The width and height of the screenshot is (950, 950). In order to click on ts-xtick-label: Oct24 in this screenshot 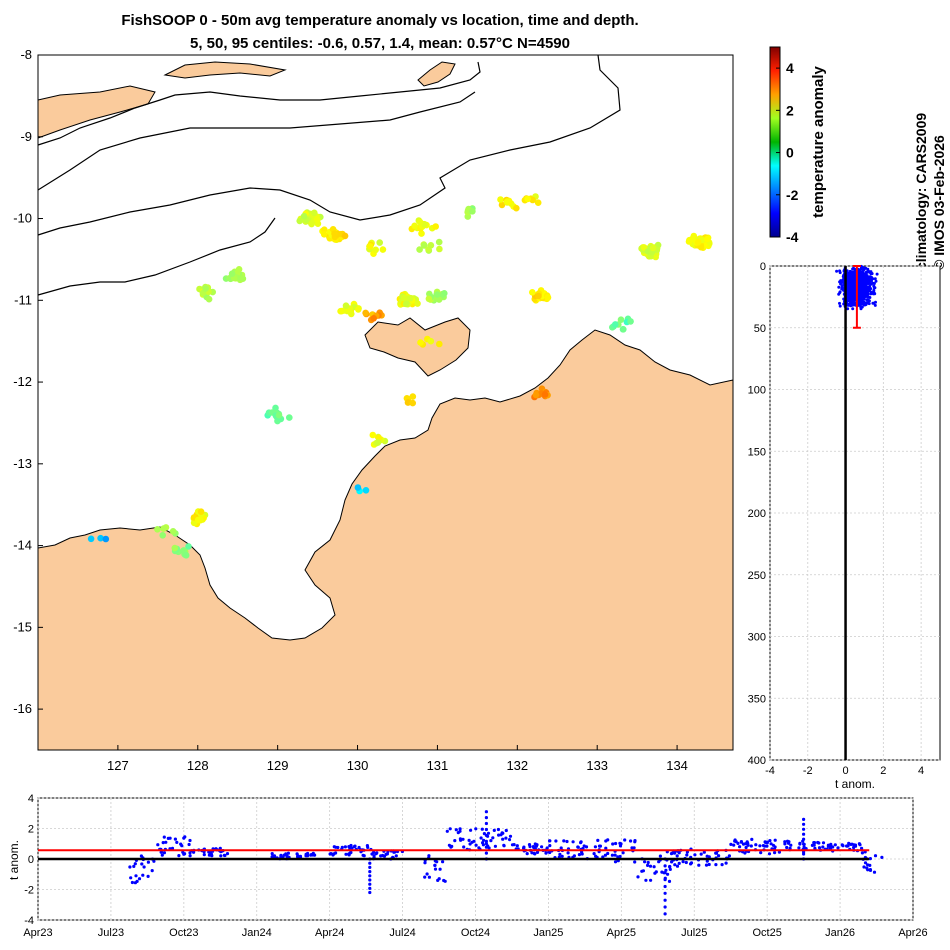, I will do `click(475, 933)`.